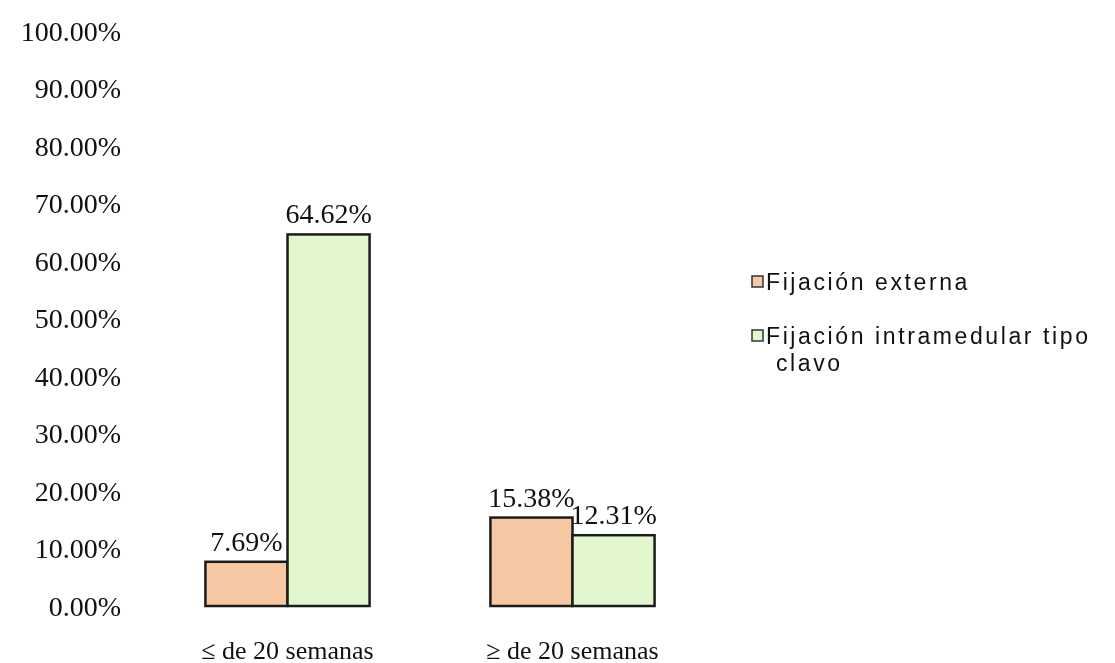 The image size is (1115, 663). I want to click on y-tick-label: 10.00%, so click(77, 548).